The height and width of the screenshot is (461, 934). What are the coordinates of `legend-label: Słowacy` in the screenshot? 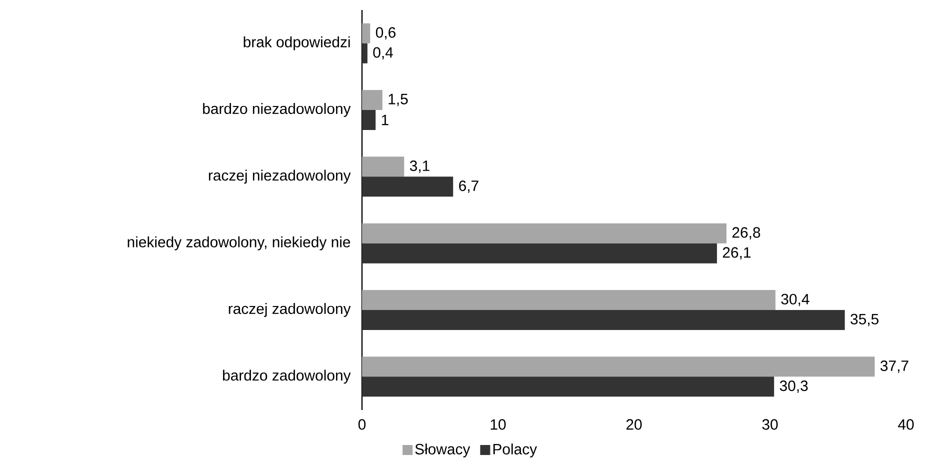 It's located at (442, 450).